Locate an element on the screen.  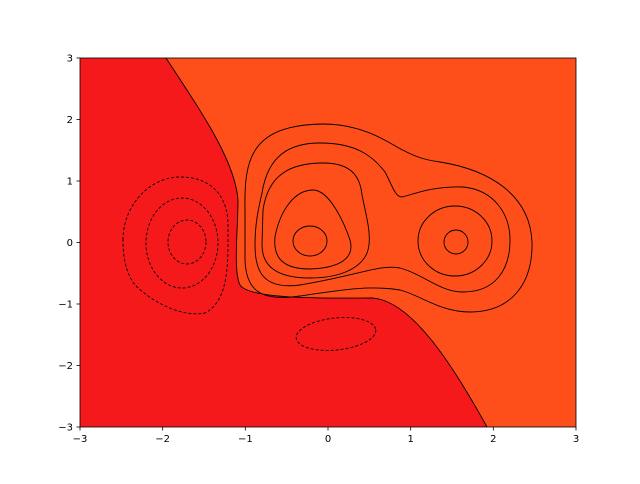
x-tick-label: −2 is located at coordinates (162, 439).